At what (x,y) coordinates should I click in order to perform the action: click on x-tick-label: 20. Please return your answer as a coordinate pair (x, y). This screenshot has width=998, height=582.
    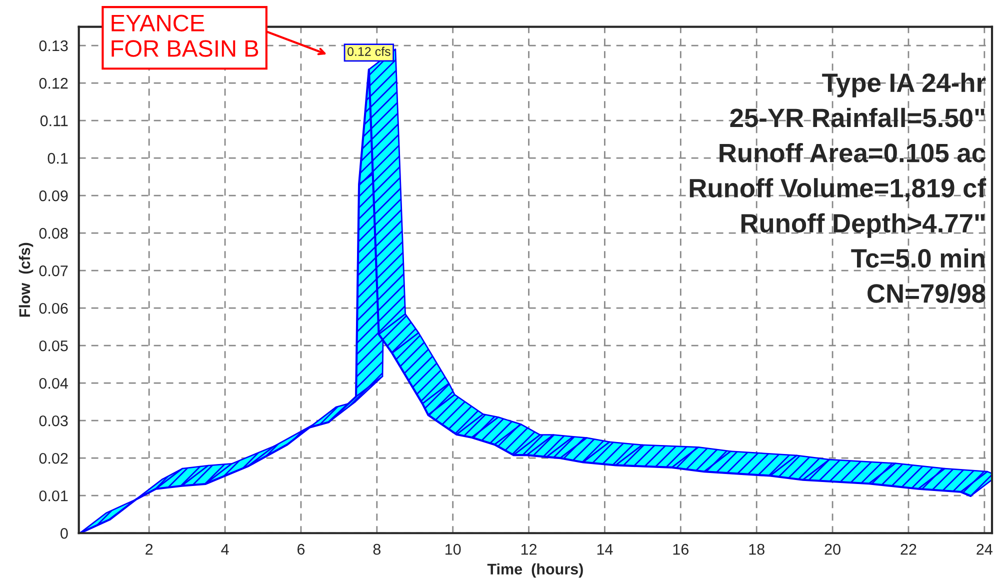
    Looking at the image, I should click on (832, 549).